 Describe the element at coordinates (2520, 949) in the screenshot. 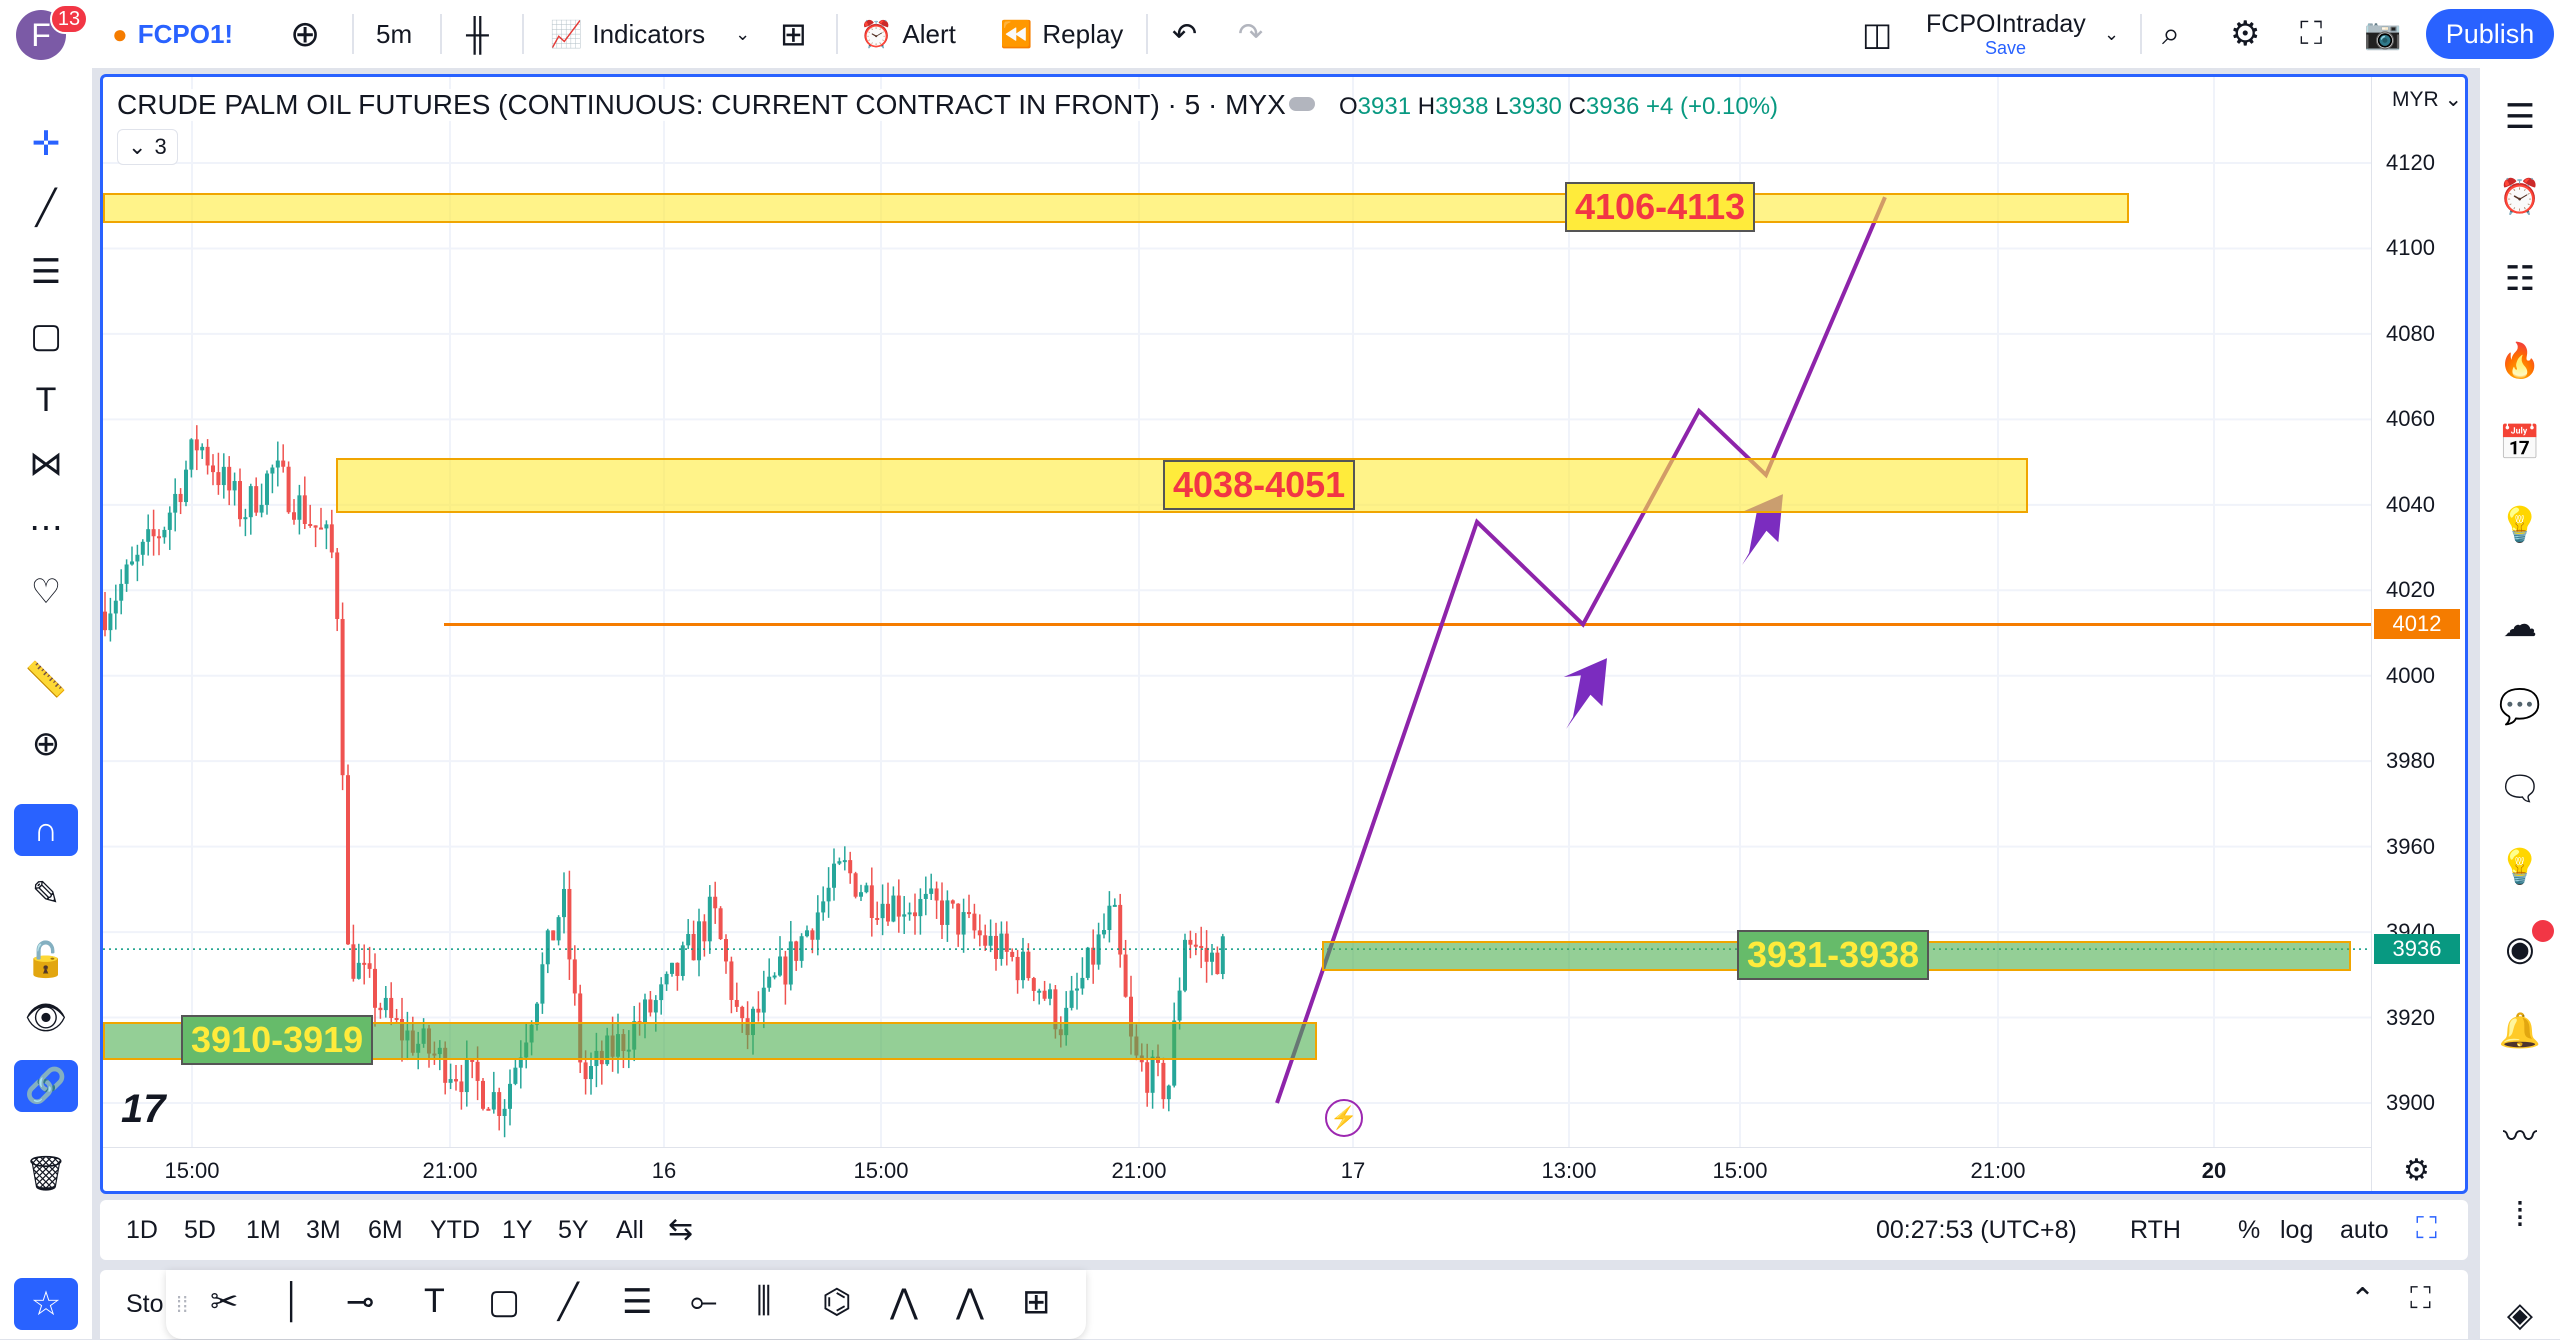

I see `broadcast-icon: ◉` at that location.